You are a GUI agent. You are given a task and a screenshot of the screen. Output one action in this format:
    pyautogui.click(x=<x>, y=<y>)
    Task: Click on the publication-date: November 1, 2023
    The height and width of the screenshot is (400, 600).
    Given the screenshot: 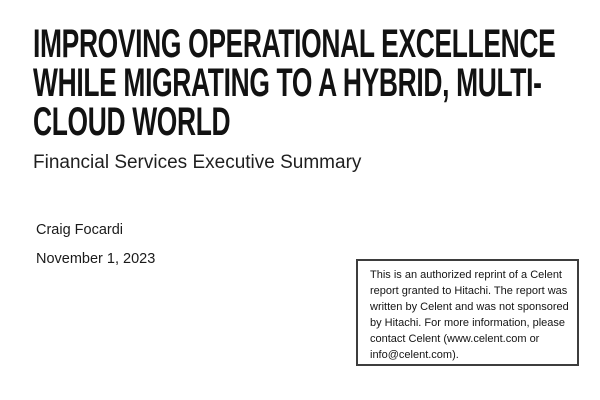 What is the action you would take?
    pyautogui.click(x=96, y=259)
    